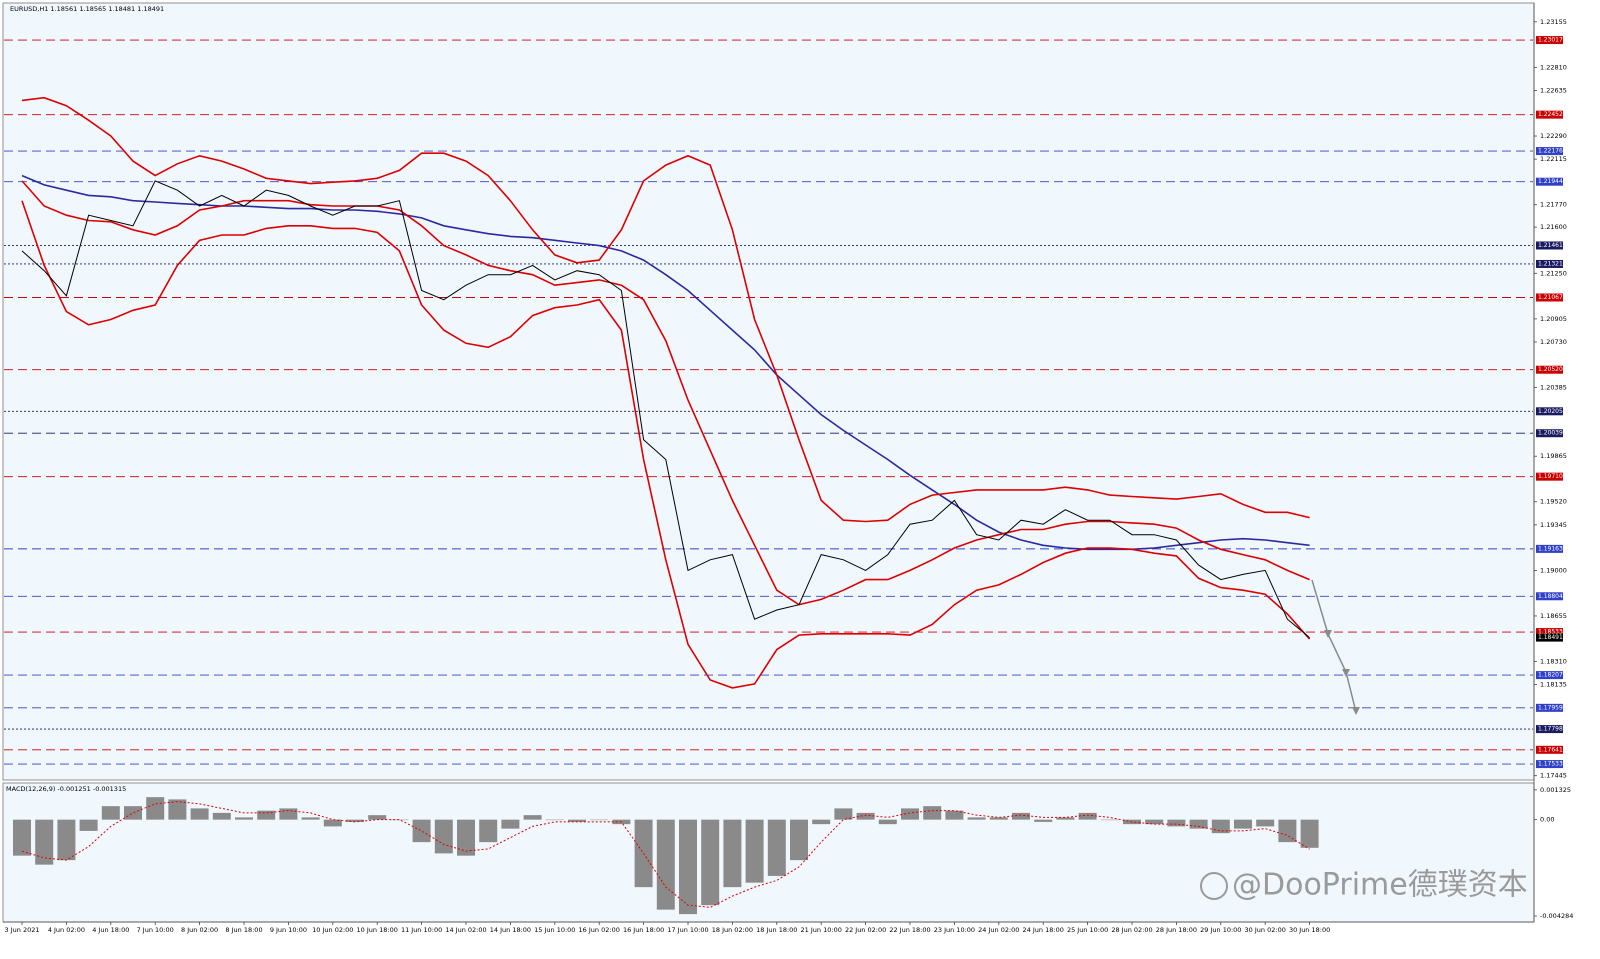 This screenshot has height=959, width=1600. Describe the element at coordinates (998, 930) in the screenshot. I see `x-tick-label: 24 Jun 02:00` at that location.